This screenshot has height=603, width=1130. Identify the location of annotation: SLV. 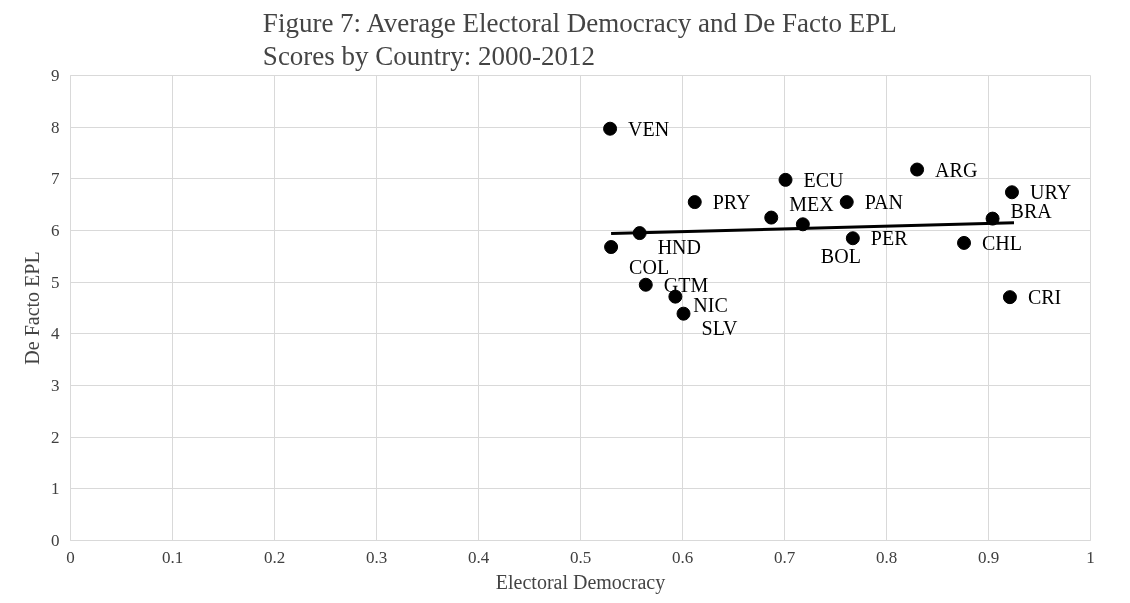
(720, 327).